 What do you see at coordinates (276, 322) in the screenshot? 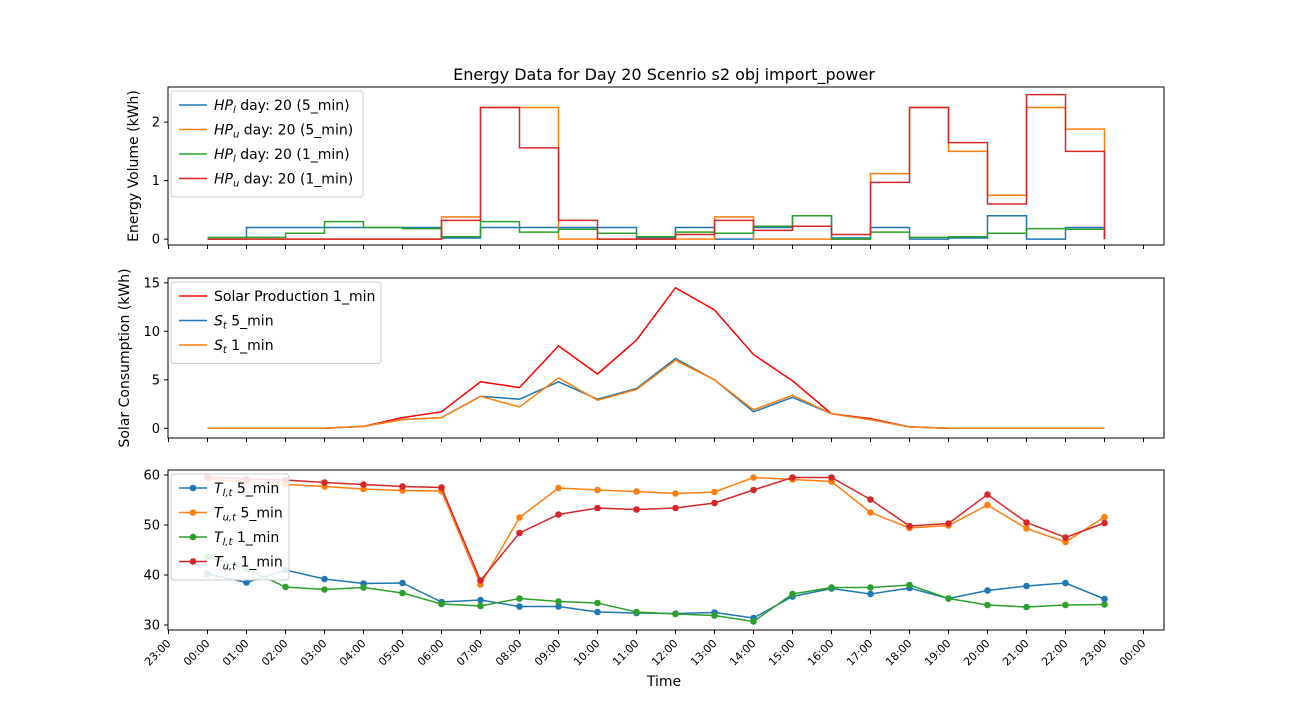
I see `legend-box` at bounding box center [276, 322].